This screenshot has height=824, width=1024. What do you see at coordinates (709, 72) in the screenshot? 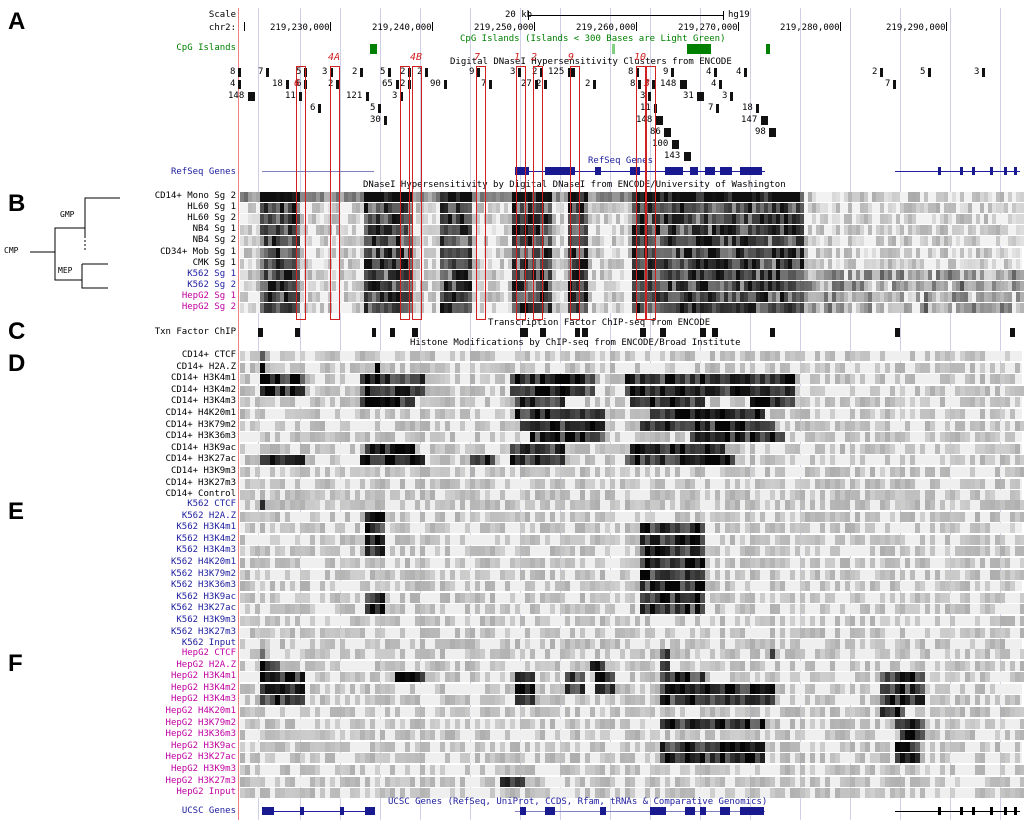
I see `cluster-count: 4` at bounding box center [709, 72].